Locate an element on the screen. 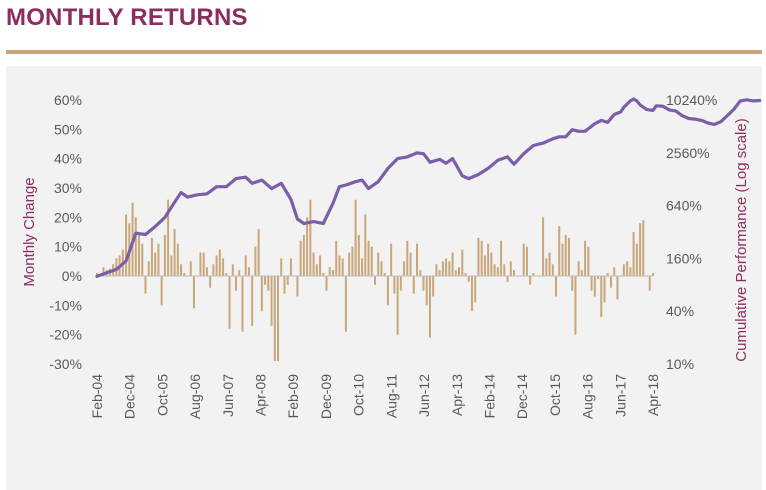 The width and height of the screenshot is (766, 490). right-axis-ticks: 10240% 2560% 640% 160% 40% 10% is located at coordinates (691, 232).